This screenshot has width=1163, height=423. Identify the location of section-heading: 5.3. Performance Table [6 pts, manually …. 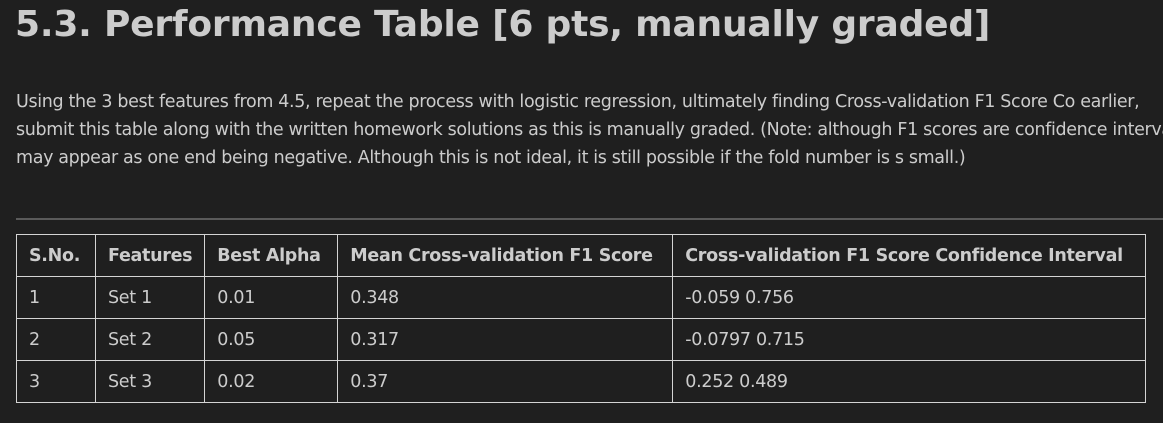
(503, 24).